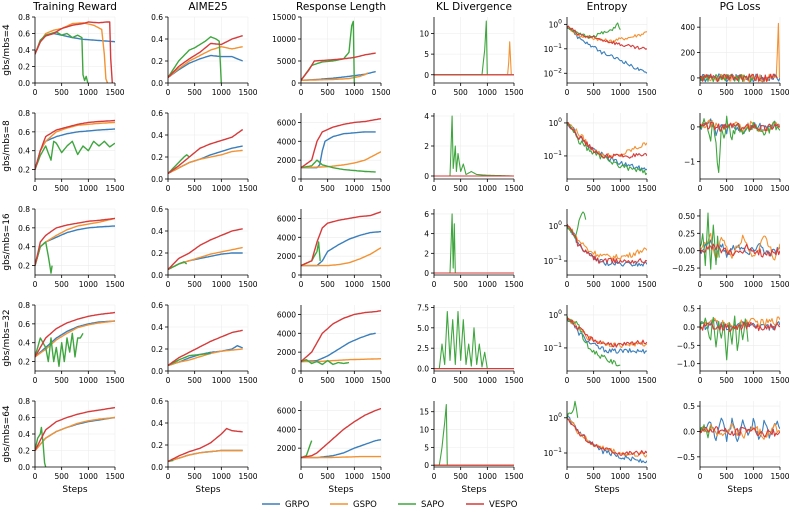  What do you see at coordinates (689, 309) in the screenshot?
I see `y-tick-label: 0.5` at bounding box center [689, 309].